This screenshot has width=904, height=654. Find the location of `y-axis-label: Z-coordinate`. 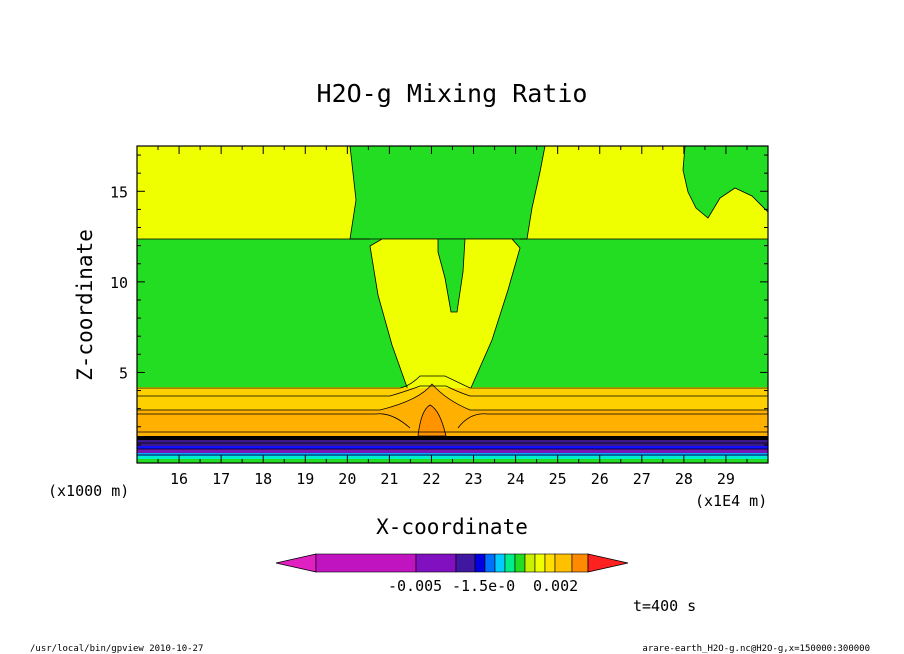

y-axis-label: Z-coordinate is located at coordinates (85, 305).